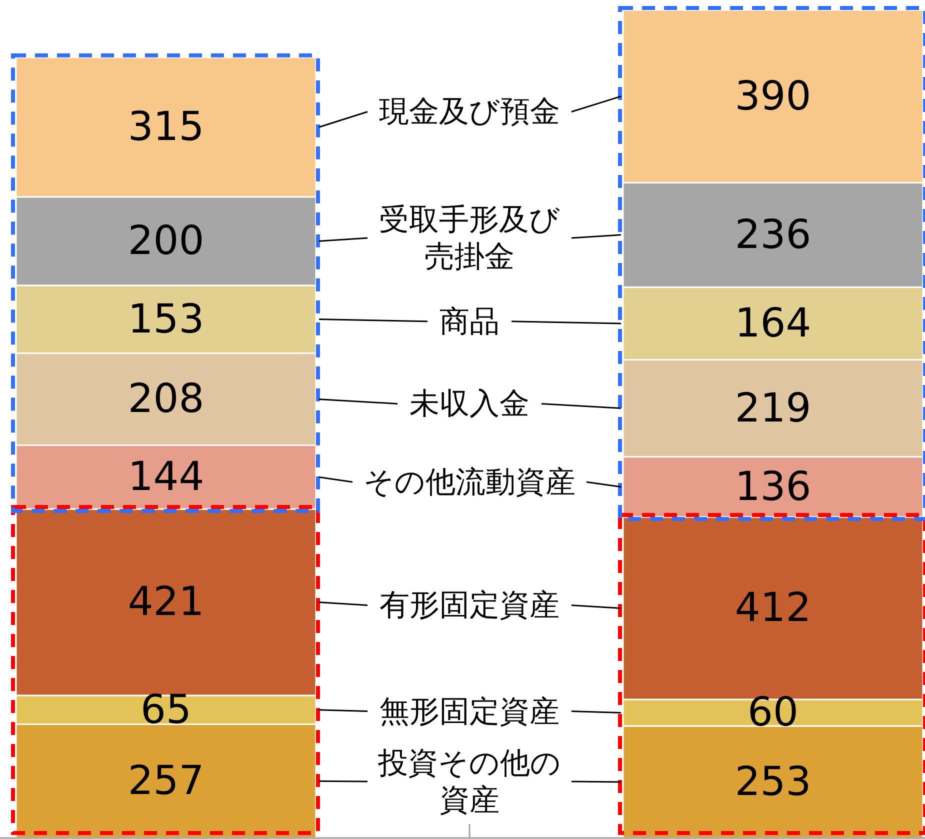  I want to click on data-label: 257, so click(166, 781).